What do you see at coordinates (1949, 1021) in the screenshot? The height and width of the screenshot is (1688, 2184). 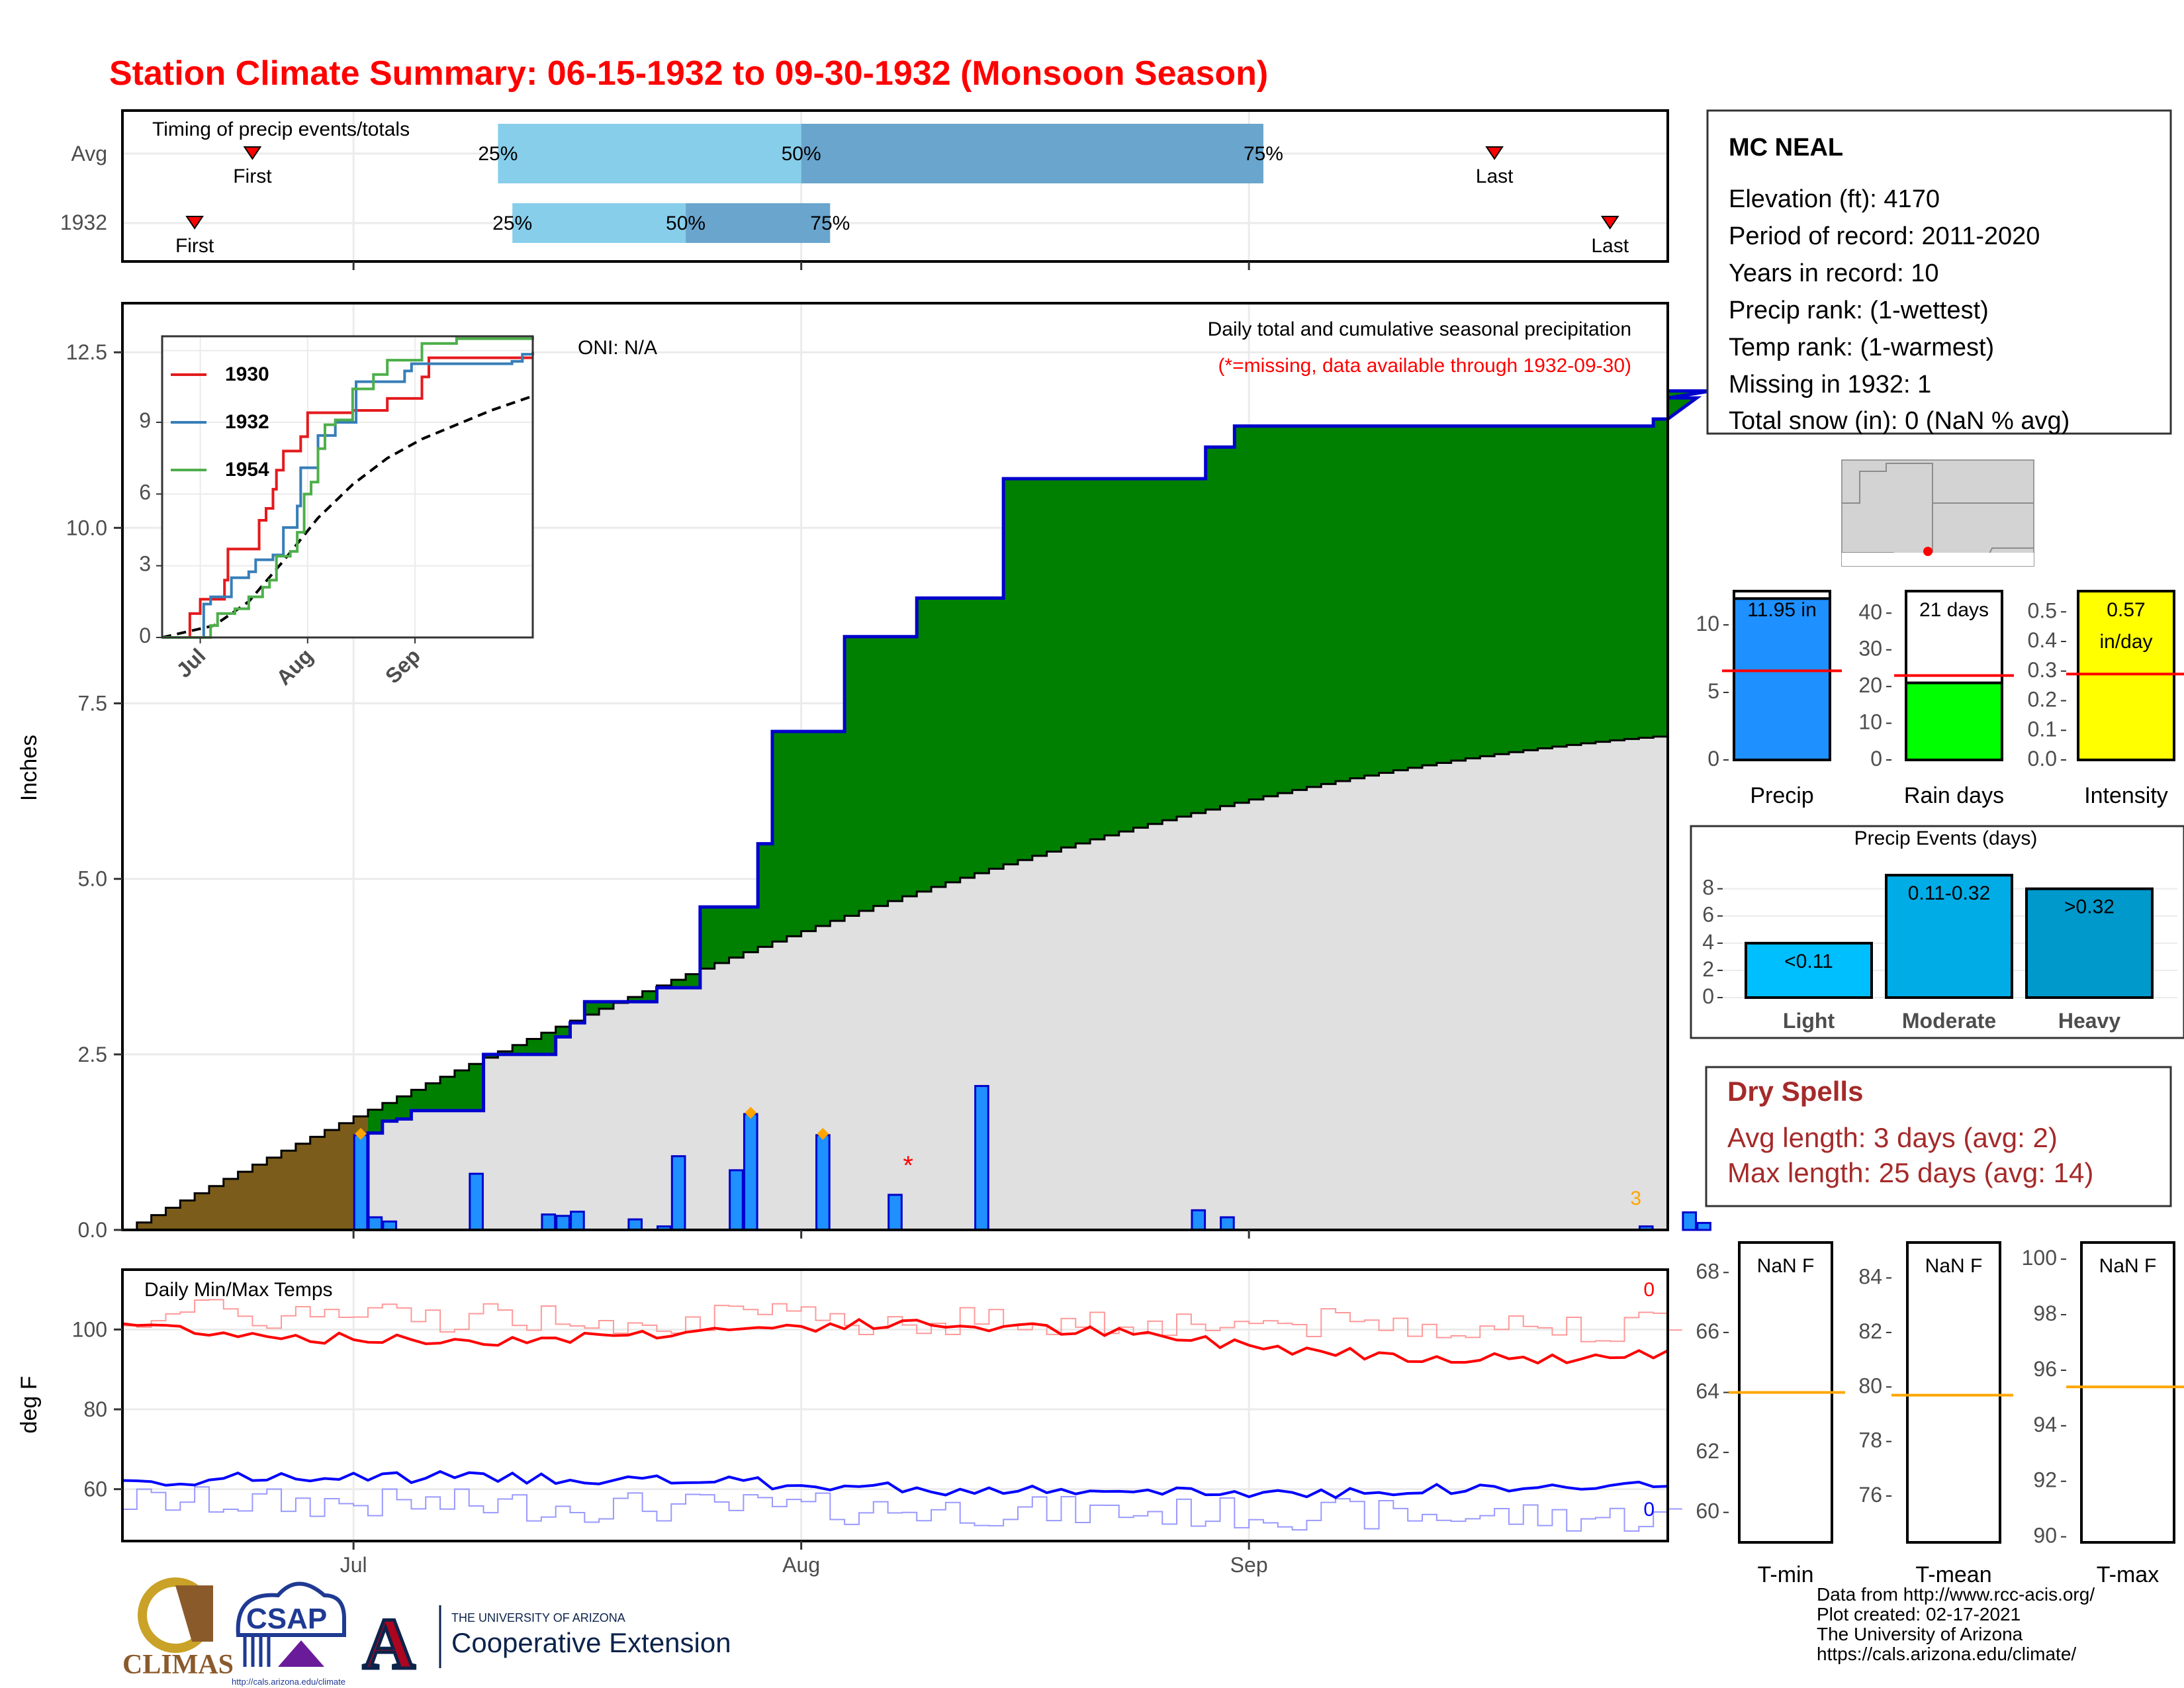 I see `events-category-label: Moderate` at bounding box center [1949, 1021].